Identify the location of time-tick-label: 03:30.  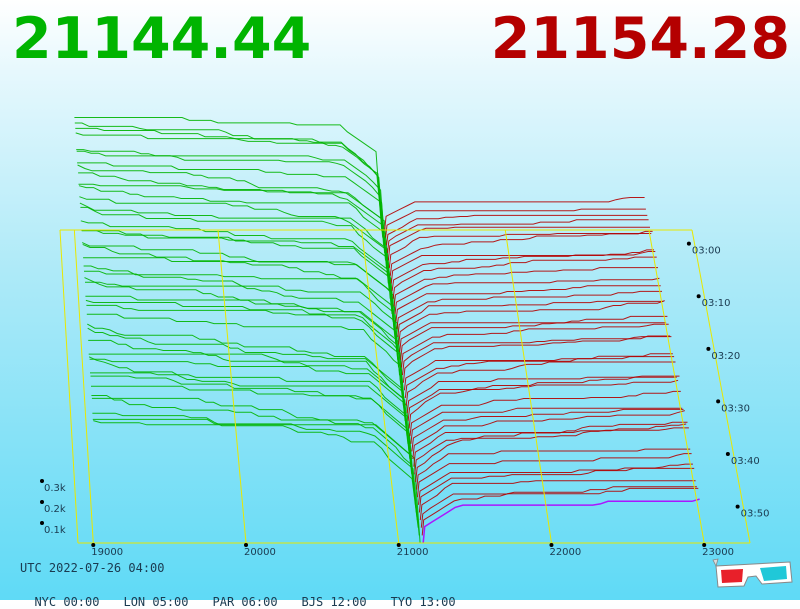
(735, 408).